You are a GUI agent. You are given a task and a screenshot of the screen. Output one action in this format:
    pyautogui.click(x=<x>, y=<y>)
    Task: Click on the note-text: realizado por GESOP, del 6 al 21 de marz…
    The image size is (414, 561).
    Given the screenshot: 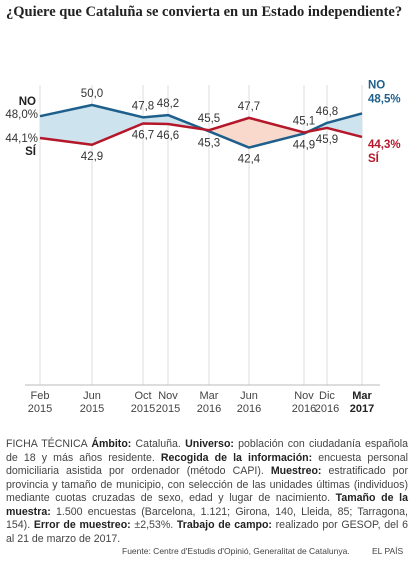 What is the action you would take?
    pyautogui.click(x=207, y=532)
    